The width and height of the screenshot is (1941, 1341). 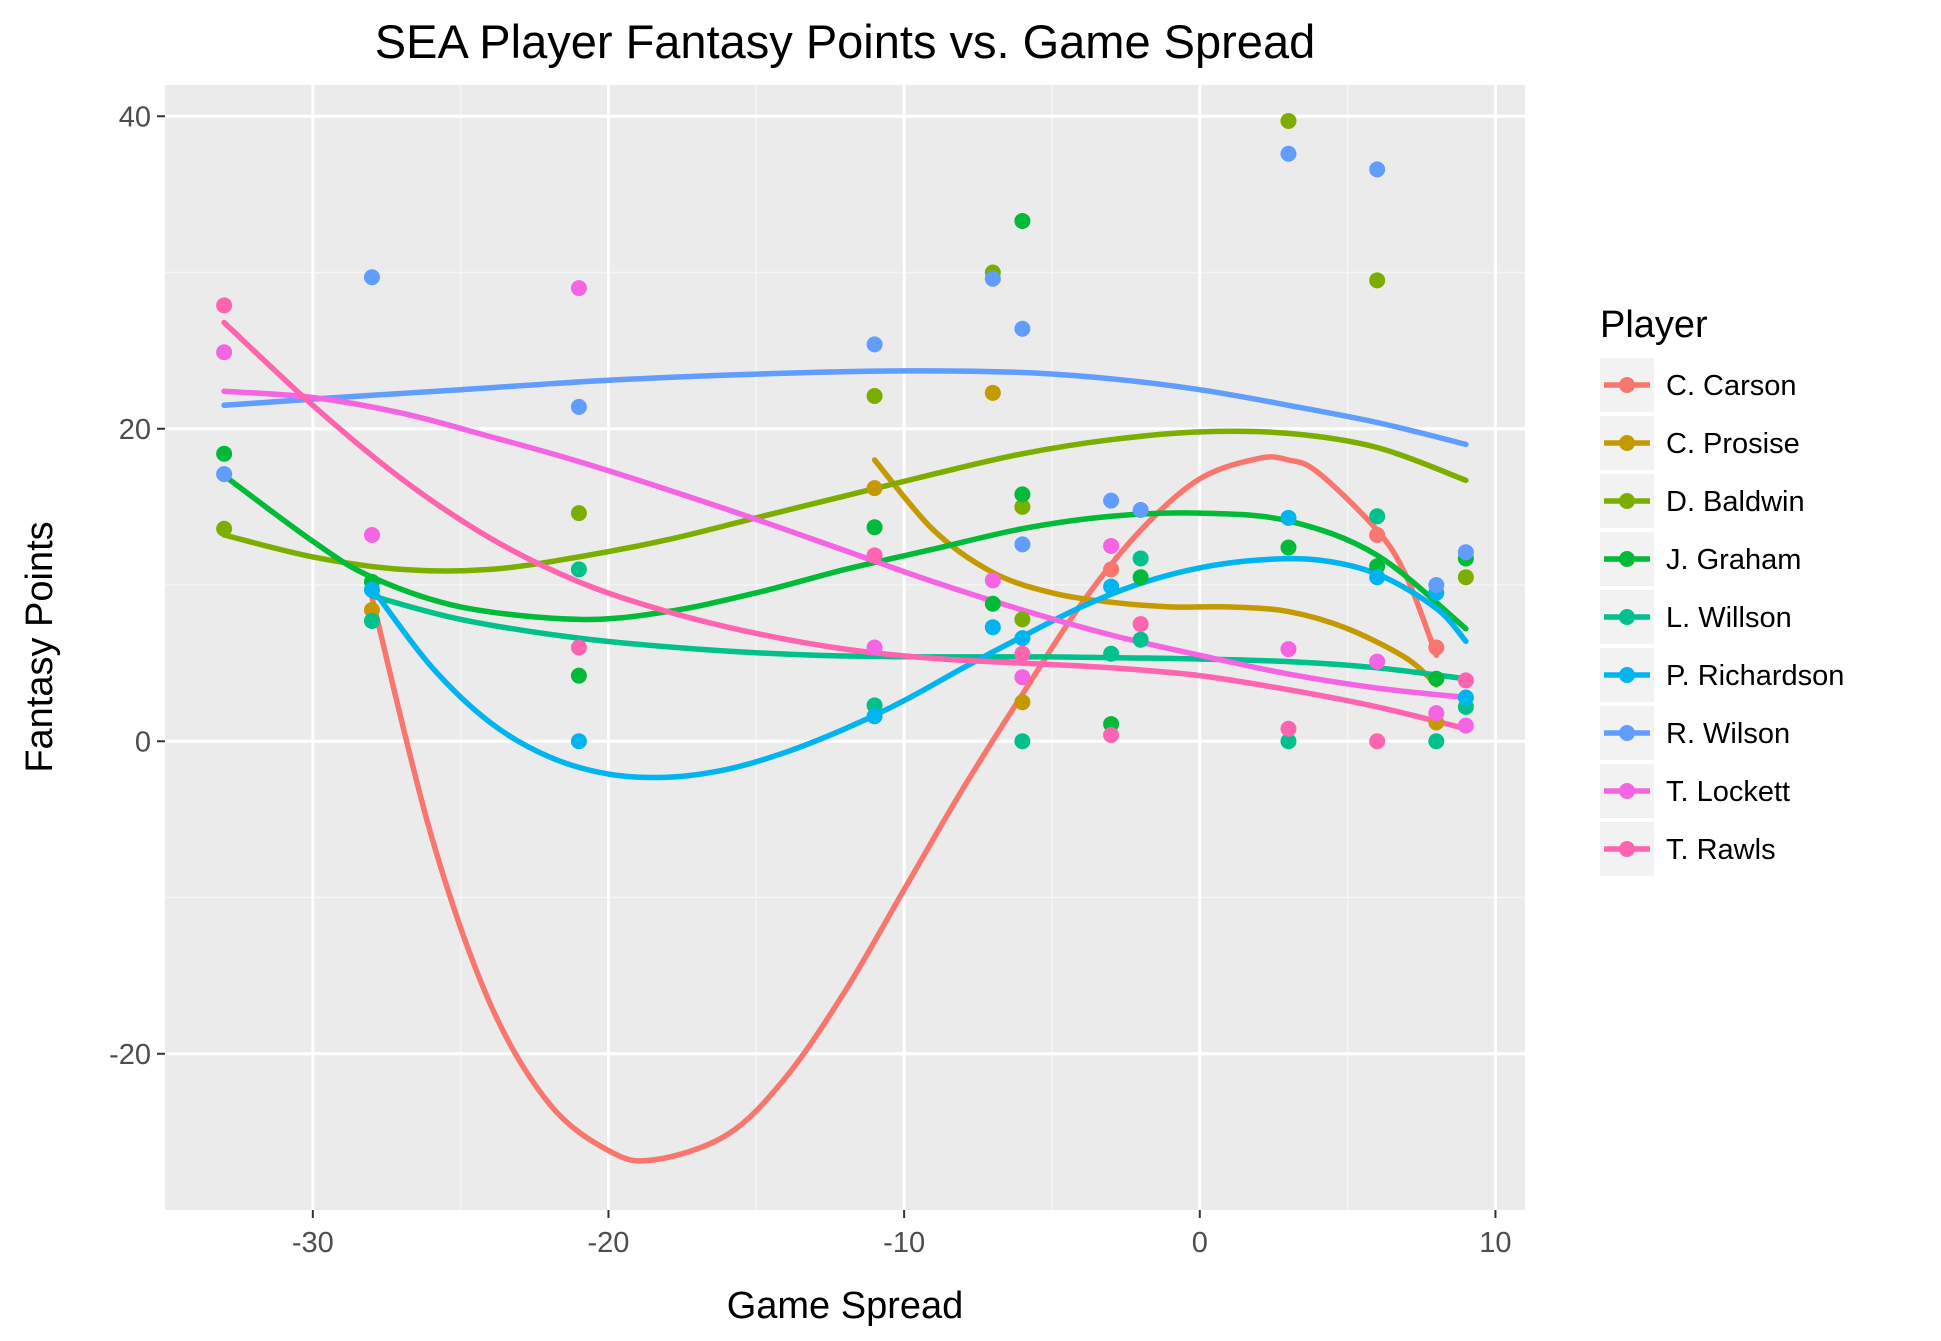 What do you see at coordinates (40, 646) in the screenshot?
I see `y-axis-title: Fantasy Points` at bounding box center [40, 646].